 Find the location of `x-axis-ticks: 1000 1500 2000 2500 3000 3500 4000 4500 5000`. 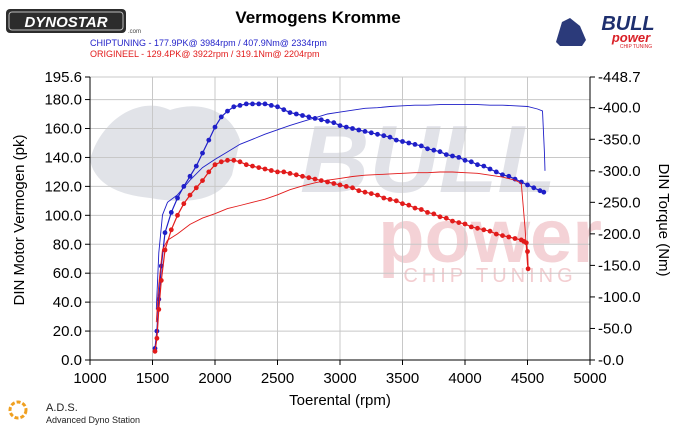

x-axis-ticks: 1000 1500 2000 2500 3000 3500 4000 4500 5000 is located at coordinates (340, 373).